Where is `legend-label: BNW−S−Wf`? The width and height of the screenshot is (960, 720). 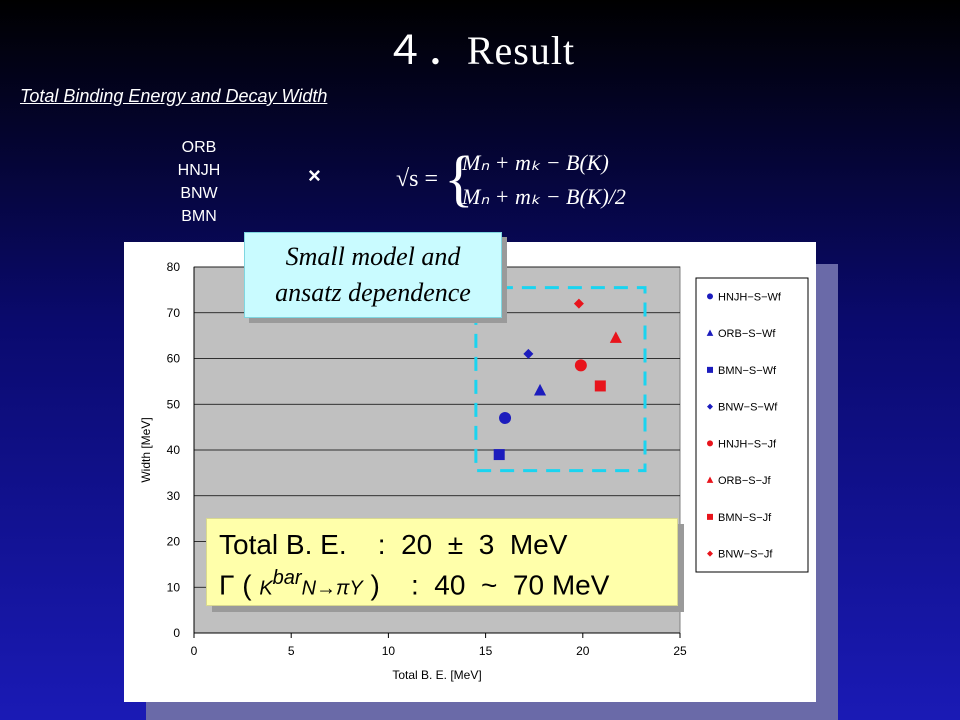
legend-label: BNW−S−Wf is located at coordinates (748, 408).